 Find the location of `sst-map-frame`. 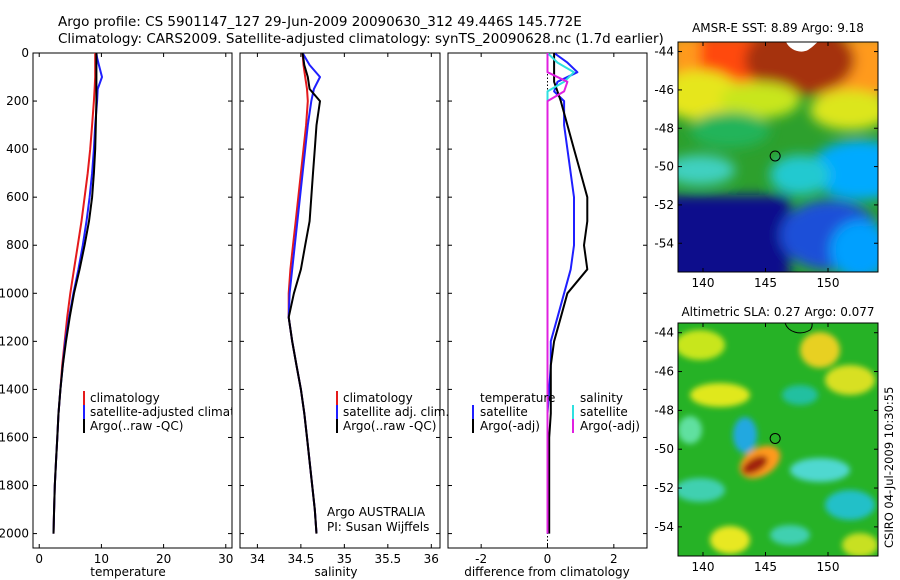

sst-map-frame is located at coordinates (778, 157).